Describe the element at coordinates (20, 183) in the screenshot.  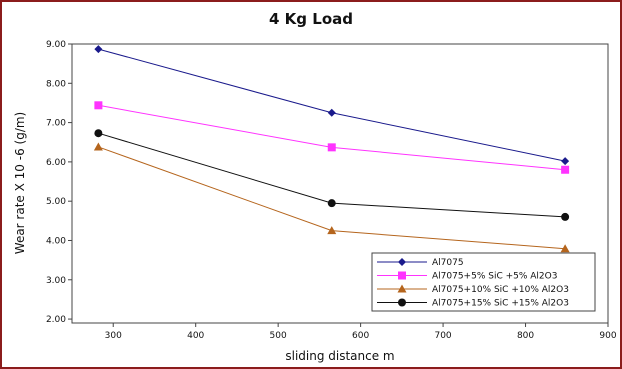
I see `y-axis-label: Wear rate X 10 -6 (g/m)` at that location.